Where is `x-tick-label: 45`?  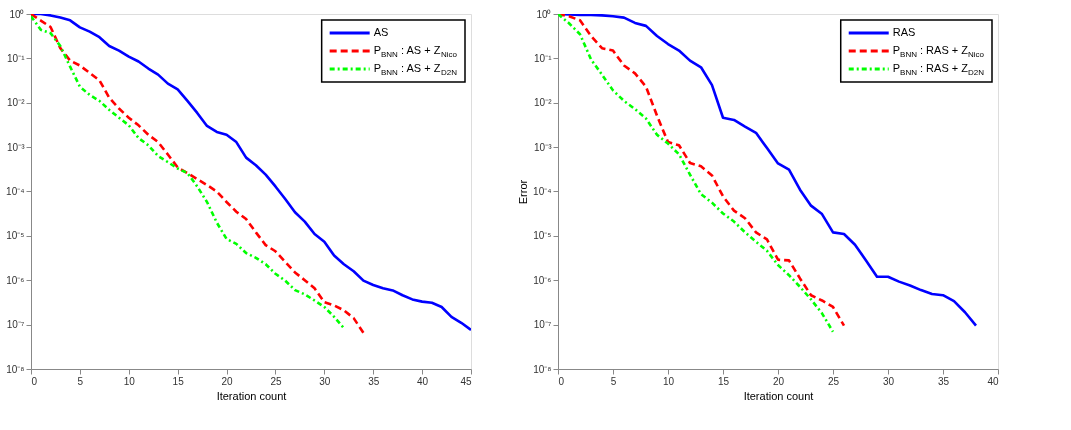
x-tick-label: 45 is located at coordinates (466, 381).